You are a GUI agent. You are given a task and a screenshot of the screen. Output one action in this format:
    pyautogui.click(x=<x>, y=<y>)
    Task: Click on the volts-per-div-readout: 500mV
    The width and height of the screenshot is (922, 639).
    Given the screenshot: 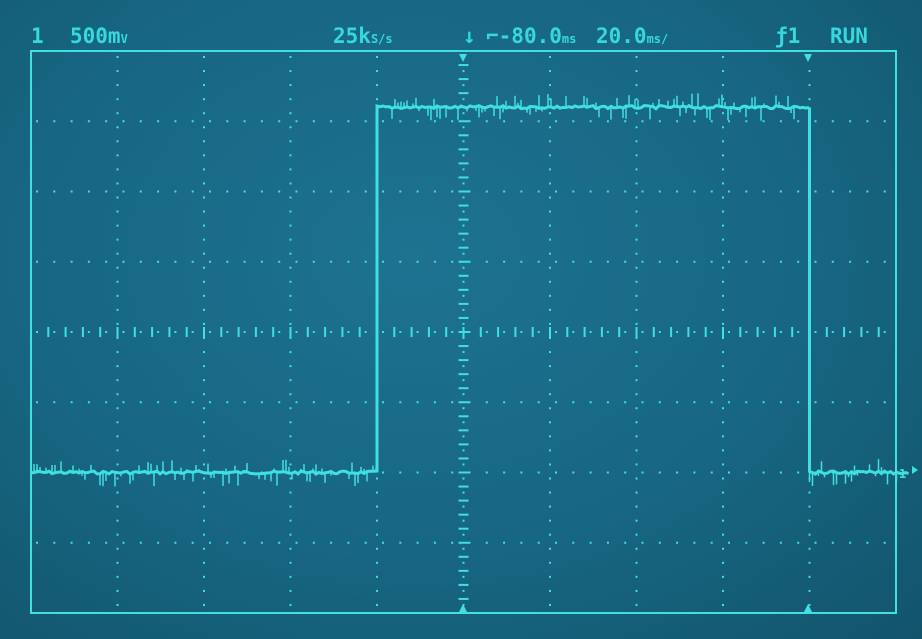 What is the action you would take?
    pyautogui.click(x=99, y=36)
    